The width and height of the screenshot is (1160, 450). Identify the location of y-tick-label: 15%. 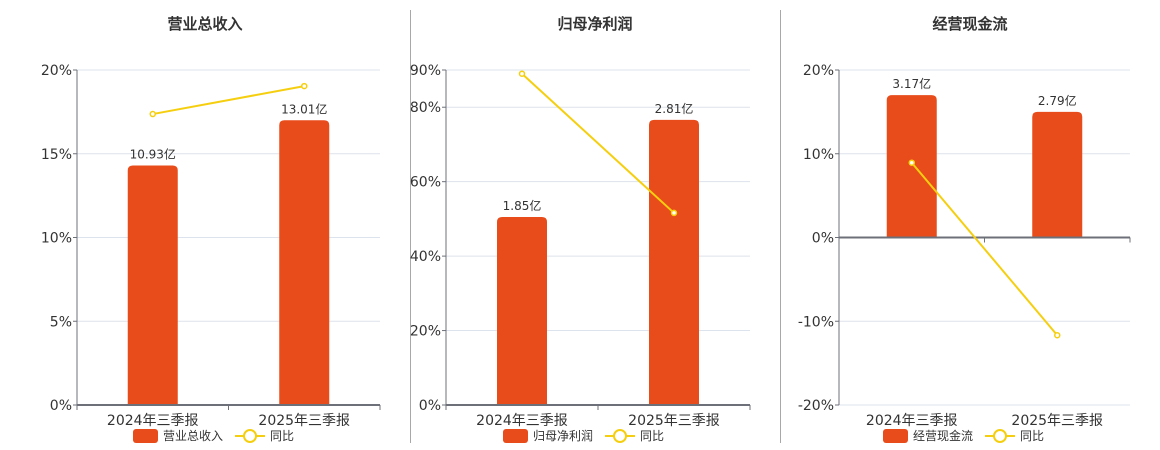
(56, 155).